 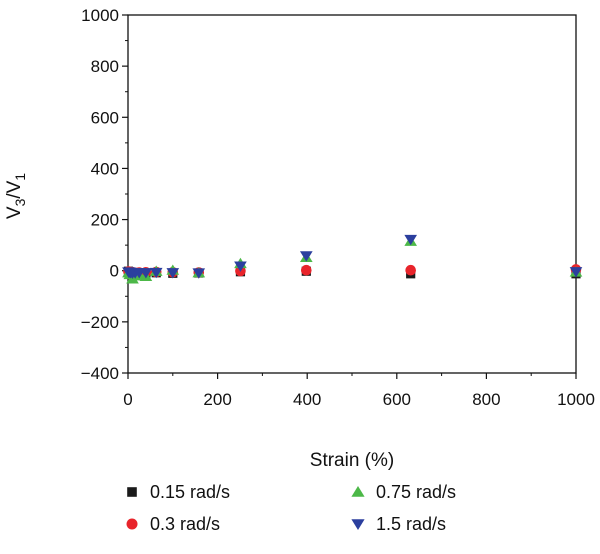 What do you see at coordinates (576, 399) in the screenshot?
I see `x-tick-label: 1000` at bounding box center [576, 399].